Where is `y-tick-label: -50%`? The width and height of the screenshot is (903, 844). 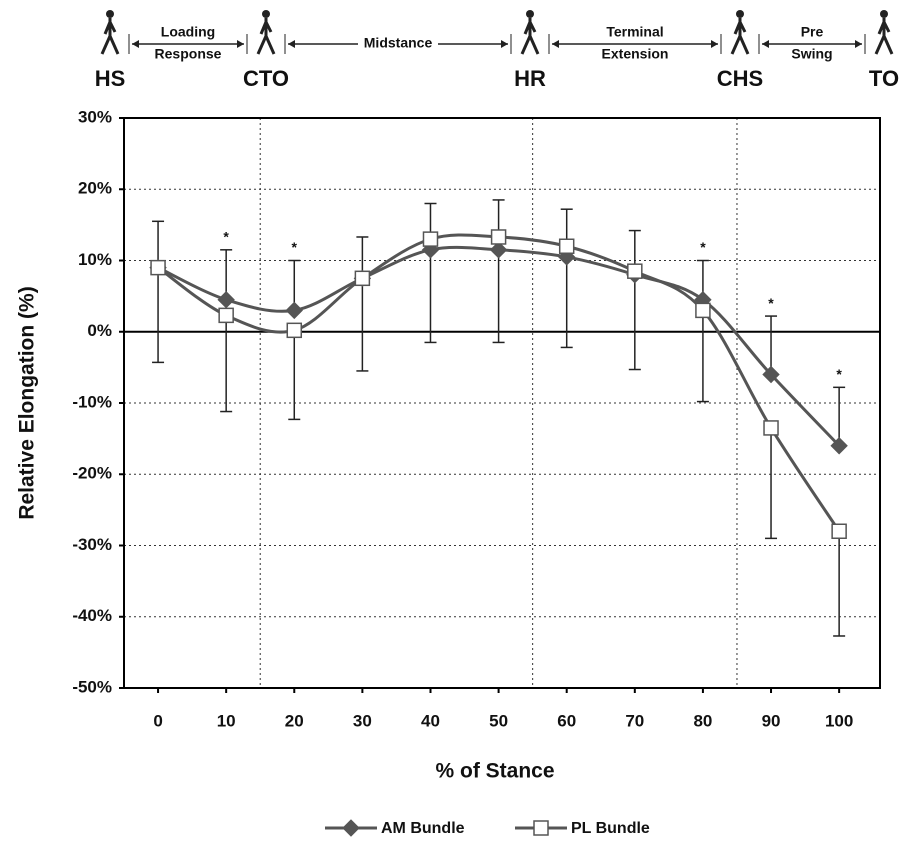 y-tick-label: -50% is located at coordinates (92, 686).